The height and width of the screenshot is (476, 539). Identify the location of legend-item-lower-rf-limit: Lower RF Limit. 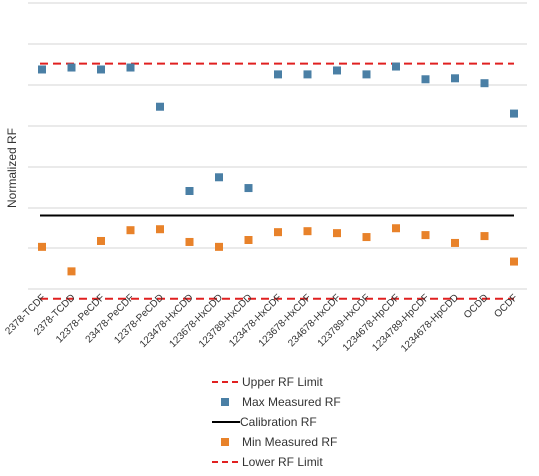
(310, 462).